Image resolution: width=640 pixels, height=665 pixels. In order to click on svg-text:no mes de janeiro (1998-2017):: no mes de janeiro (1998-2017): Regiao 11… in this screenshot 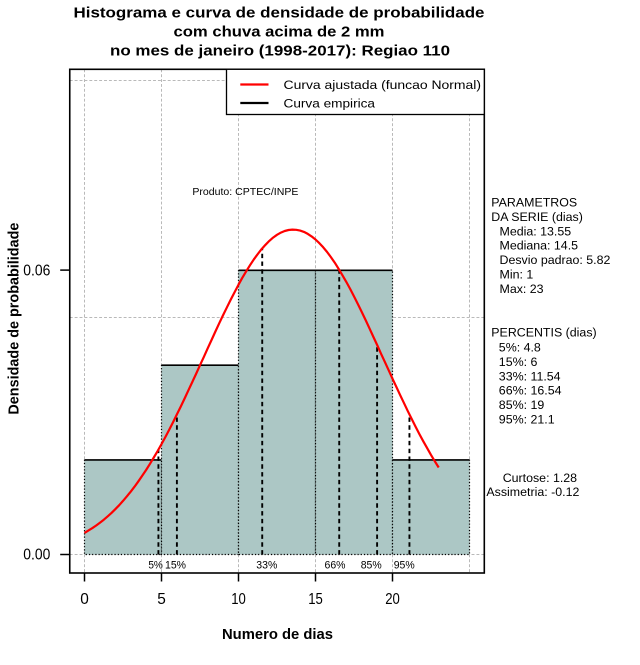, I will do `click(280, 52)`.